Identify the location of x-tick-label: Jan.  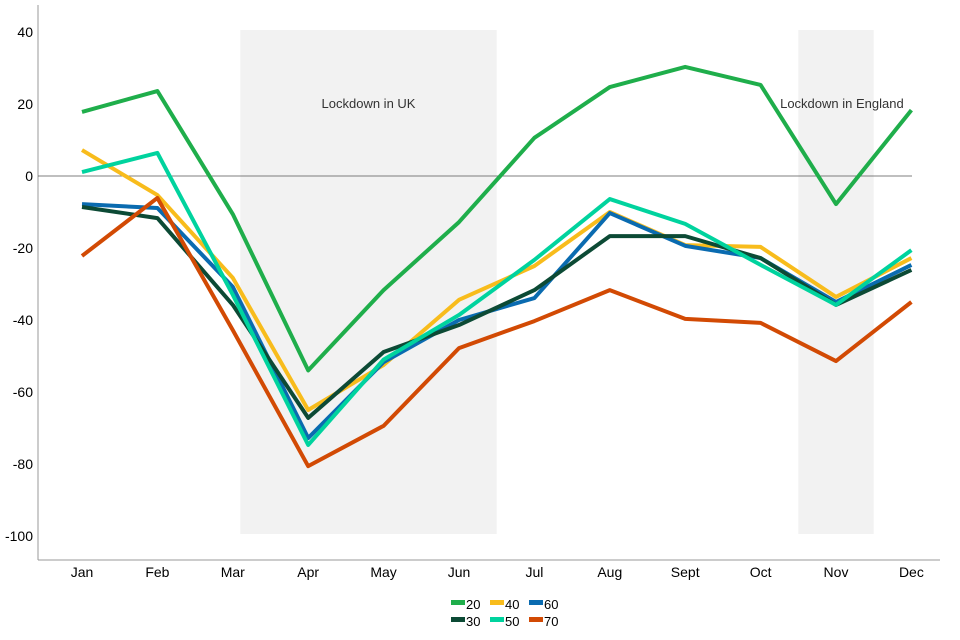
(82, 572).